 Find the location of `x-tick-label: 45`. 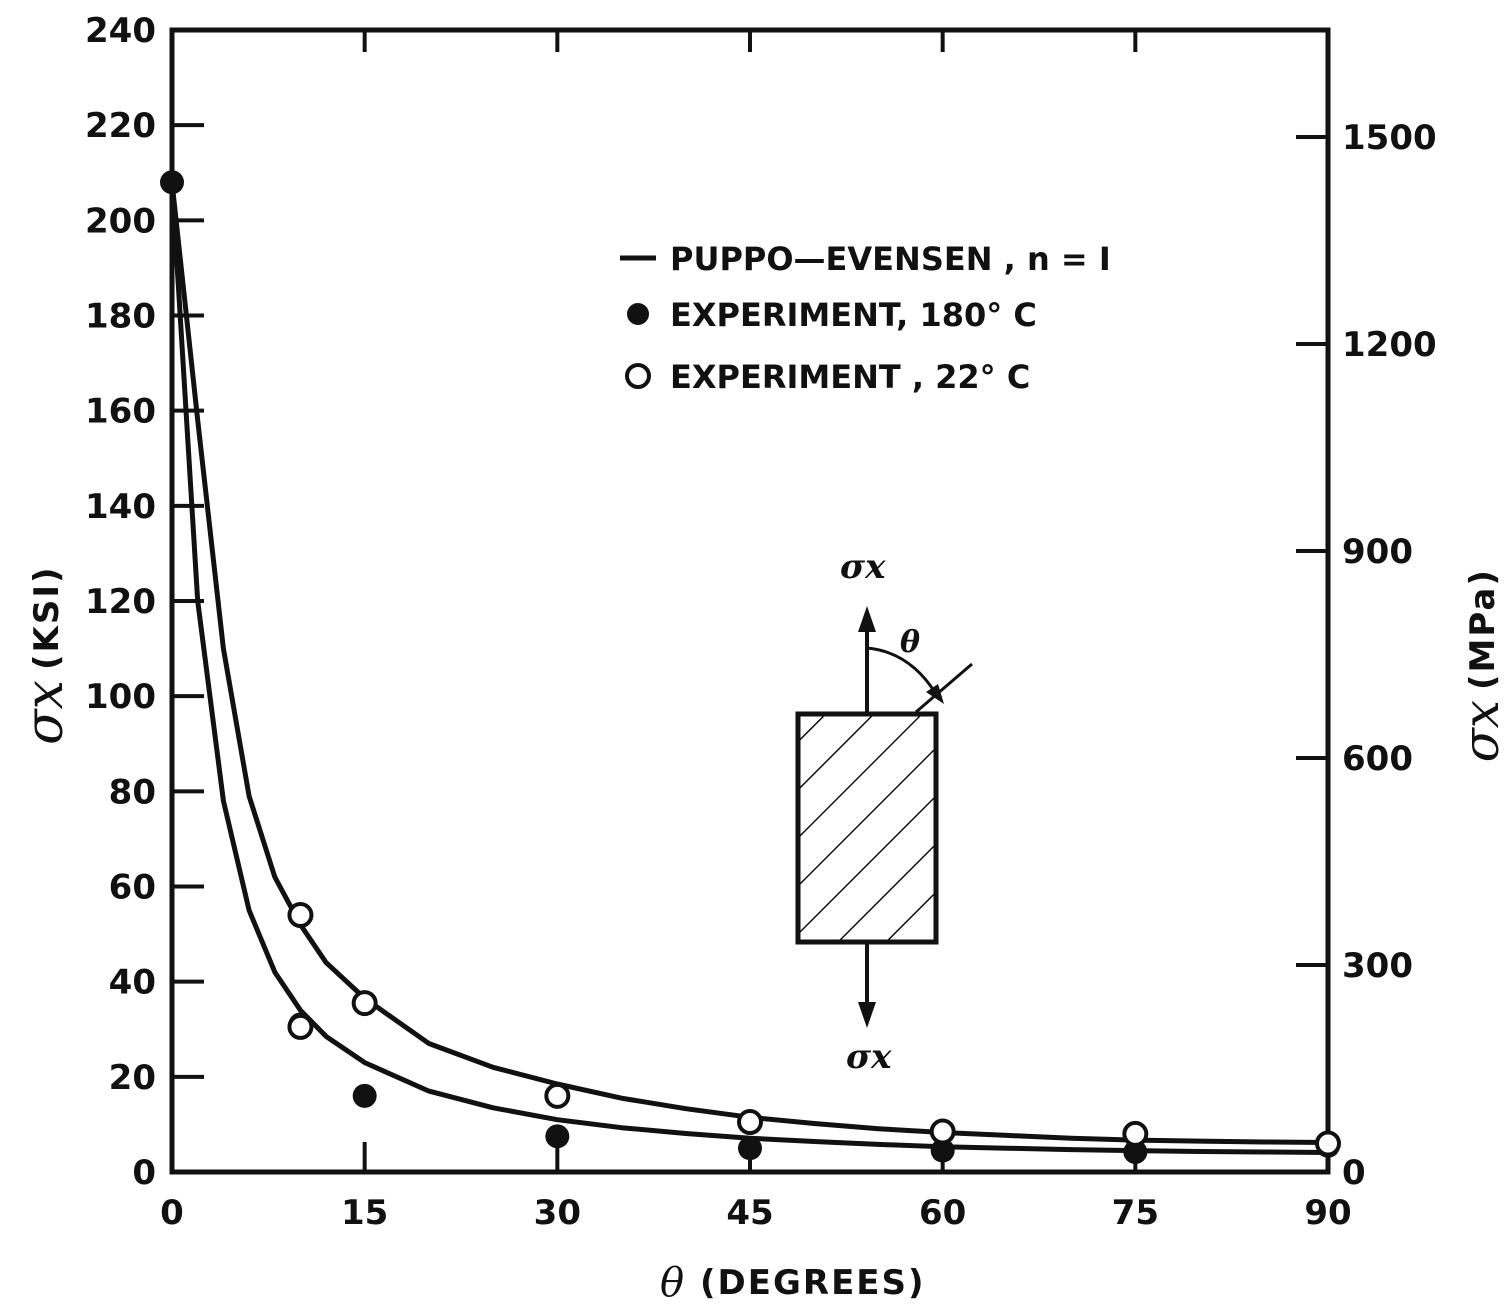

x-tick-label: 45 is located at coordinates (749, 1213).